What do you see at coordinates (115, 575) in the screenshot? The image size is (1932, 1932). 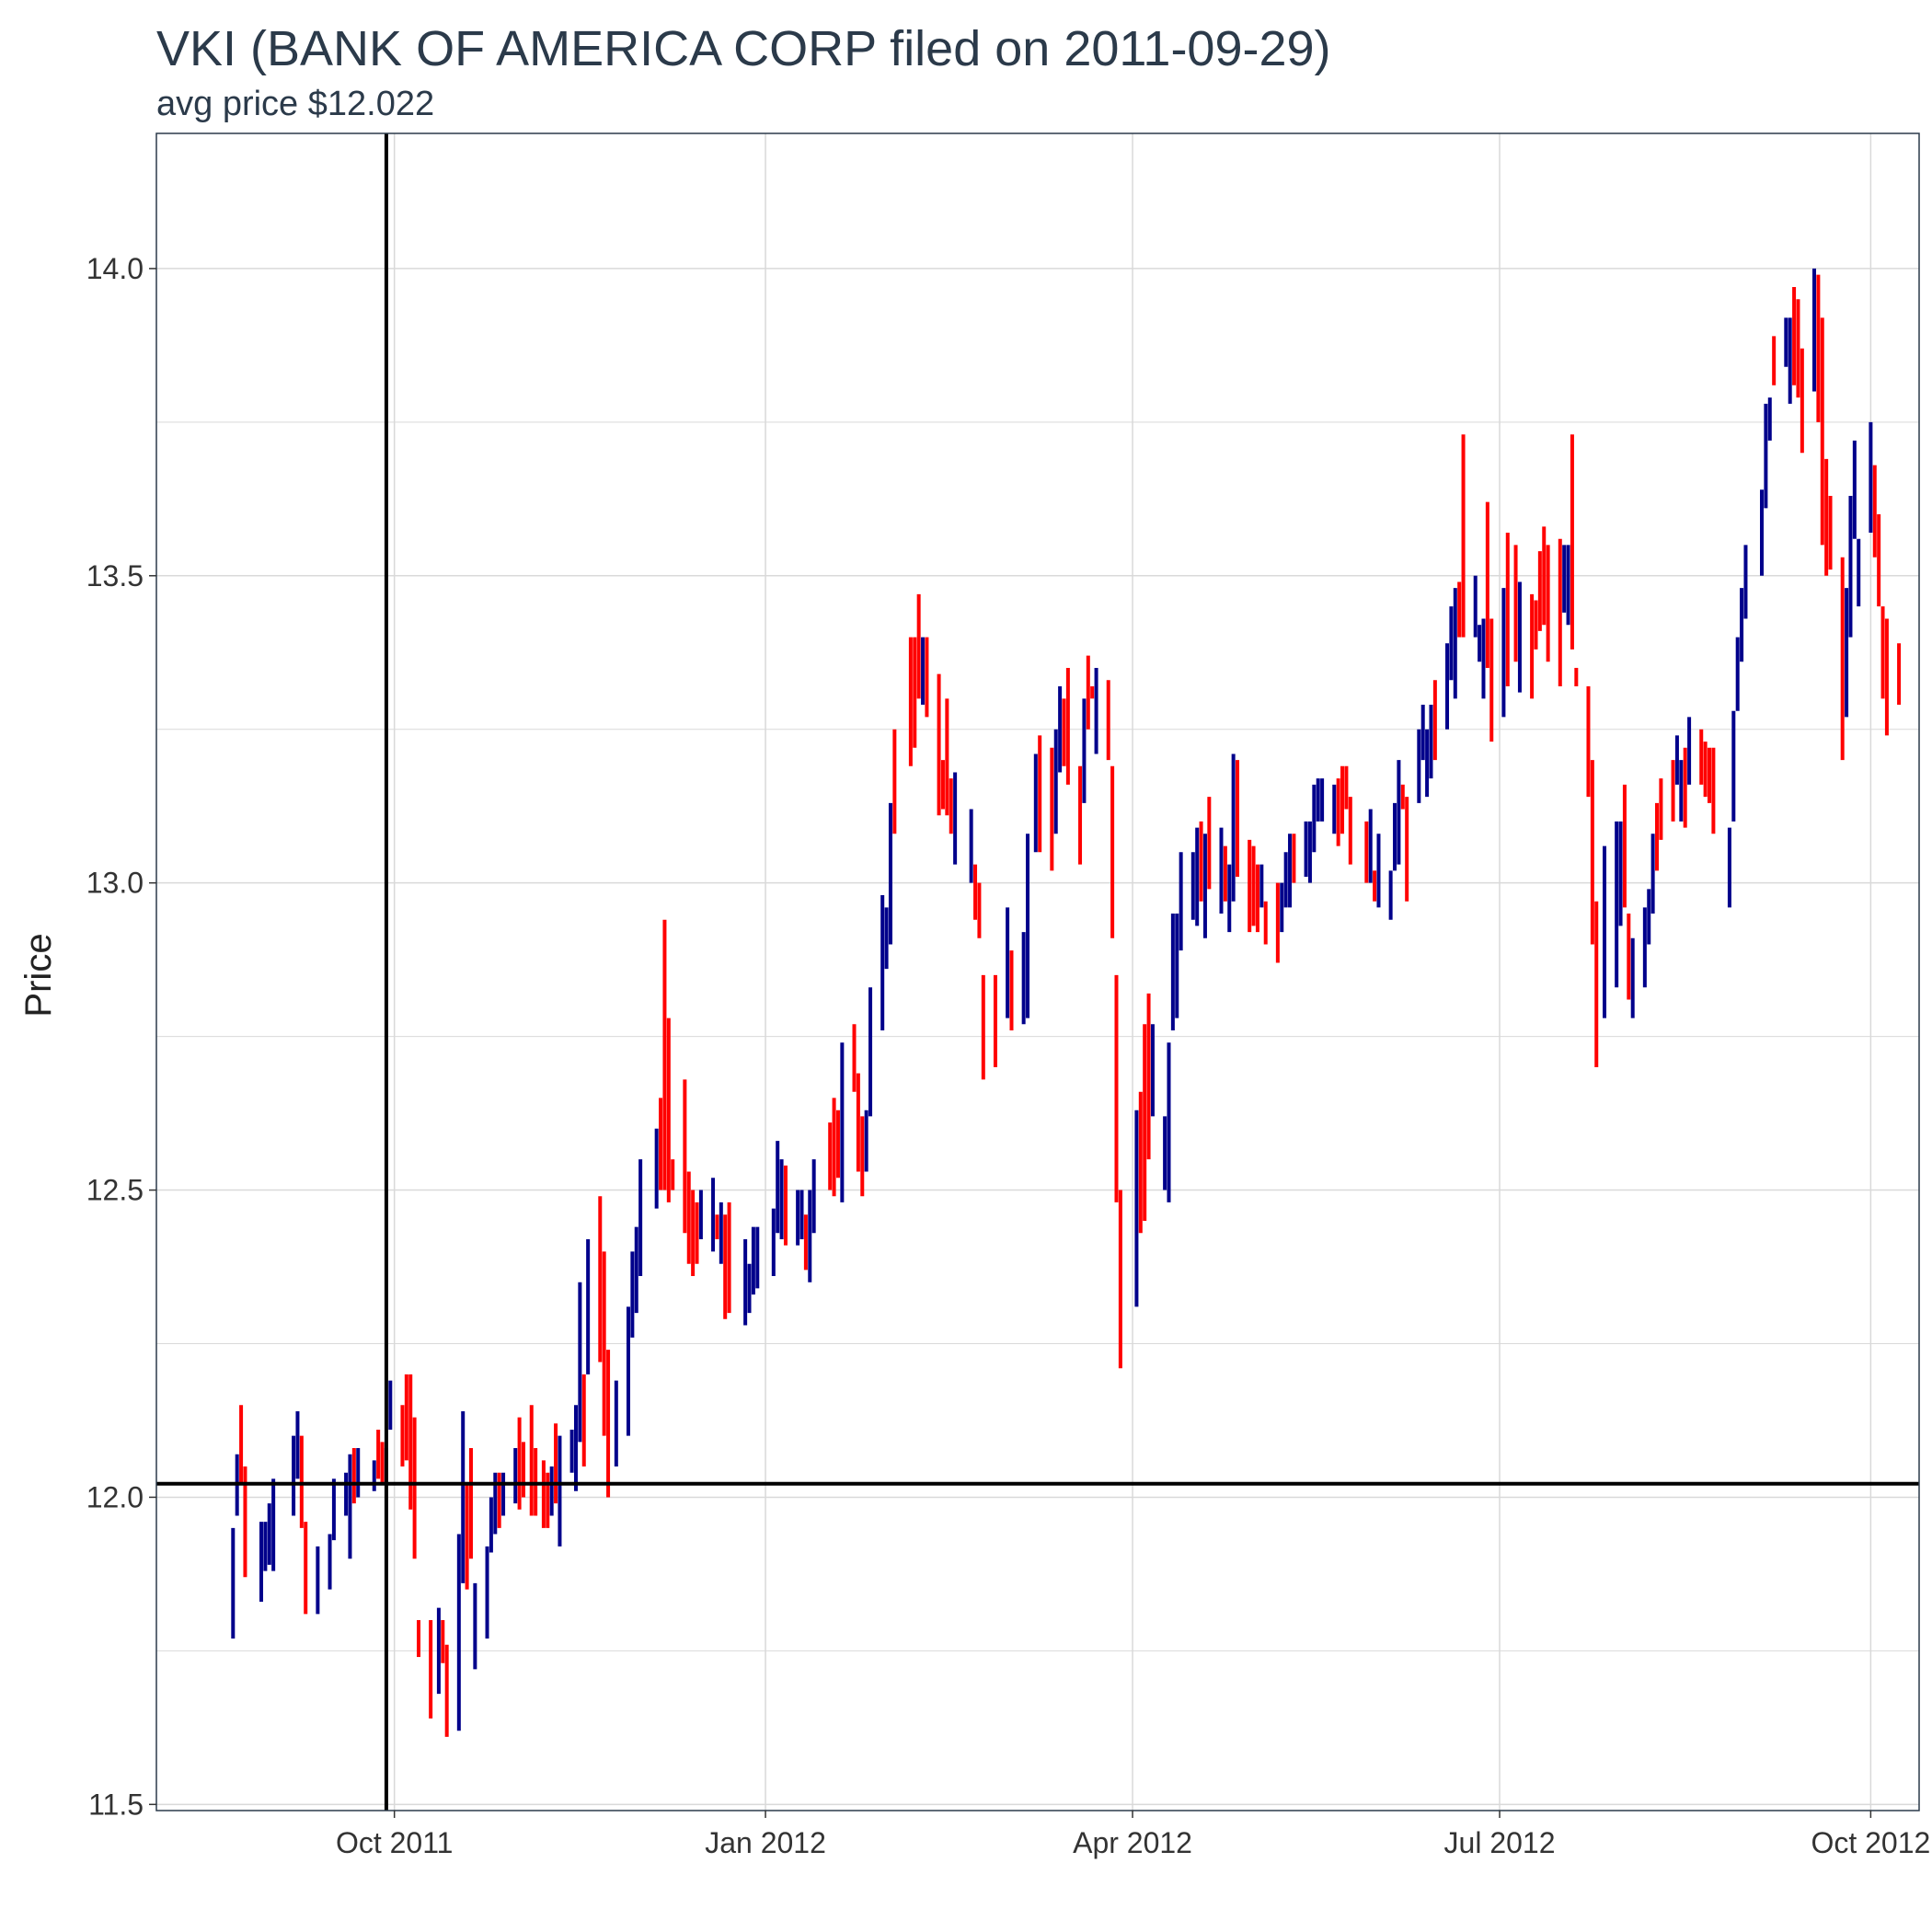 I see `y-tick-label: 13.5` at bounding box center [115, 575].